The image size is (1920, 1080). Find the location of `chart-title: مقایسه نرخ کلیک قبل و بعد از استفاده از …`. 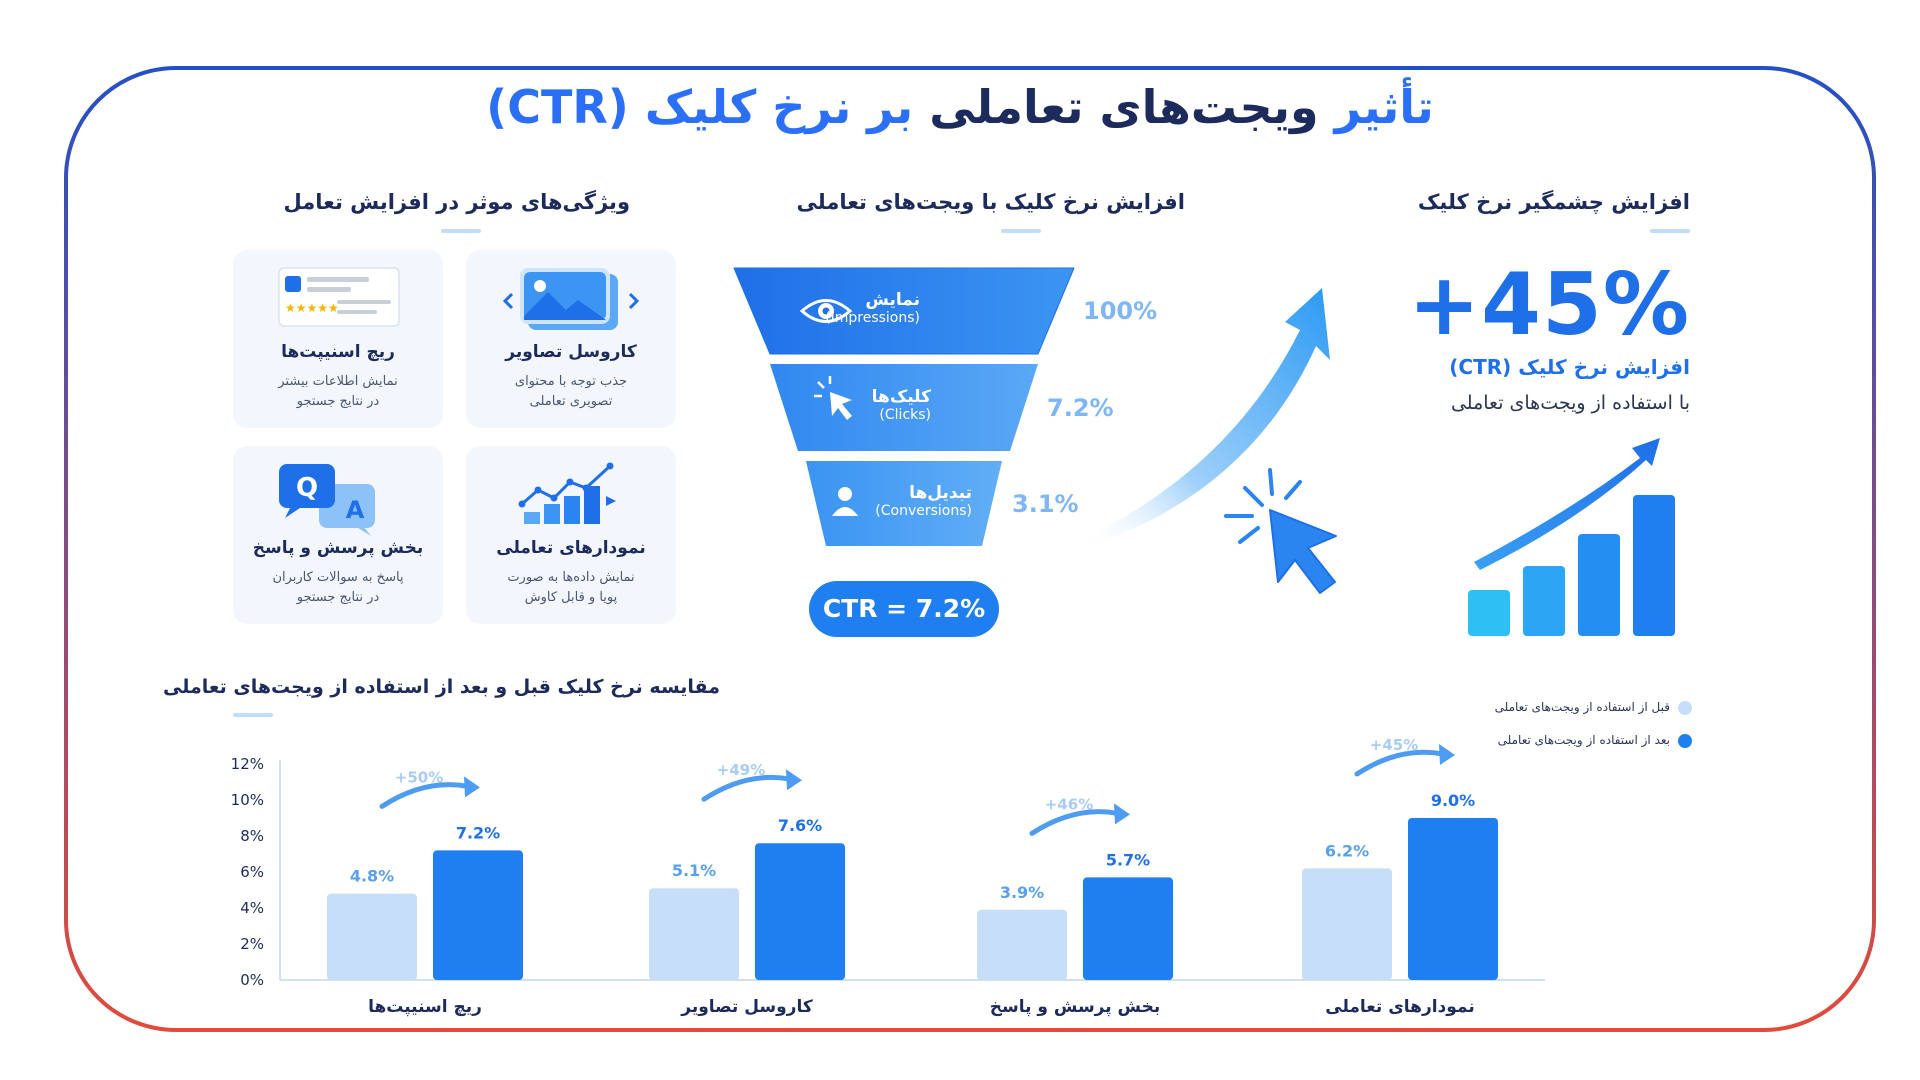

chart-title: مقایسه نرخ کلیک قبل و بعد از استفاده از … is located at coordinates (441, 687).